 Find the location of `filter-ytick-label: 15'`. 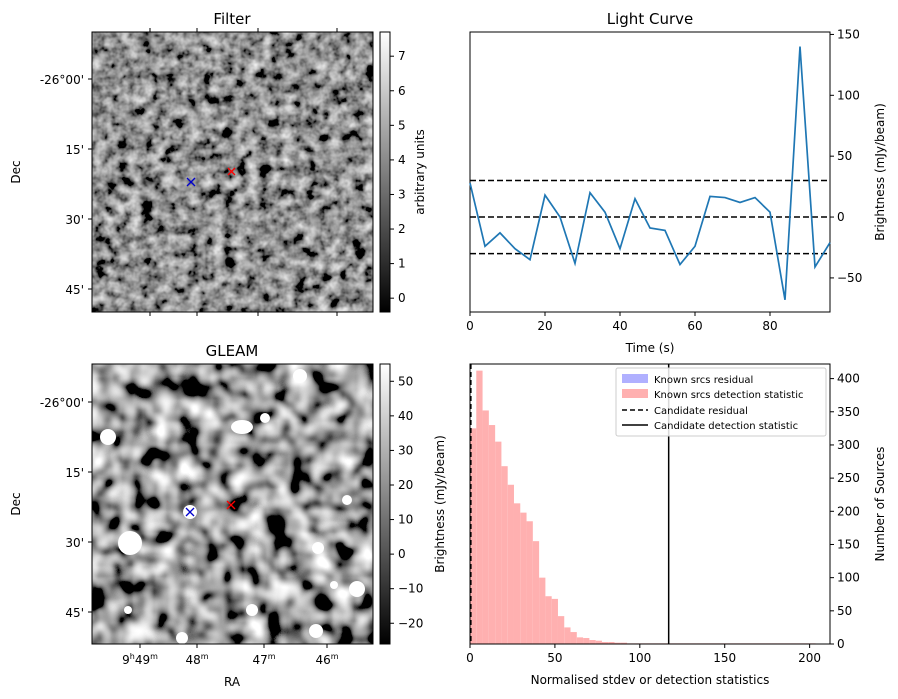

filter-ytick-label: 15' is located at coordinates (74, 150).